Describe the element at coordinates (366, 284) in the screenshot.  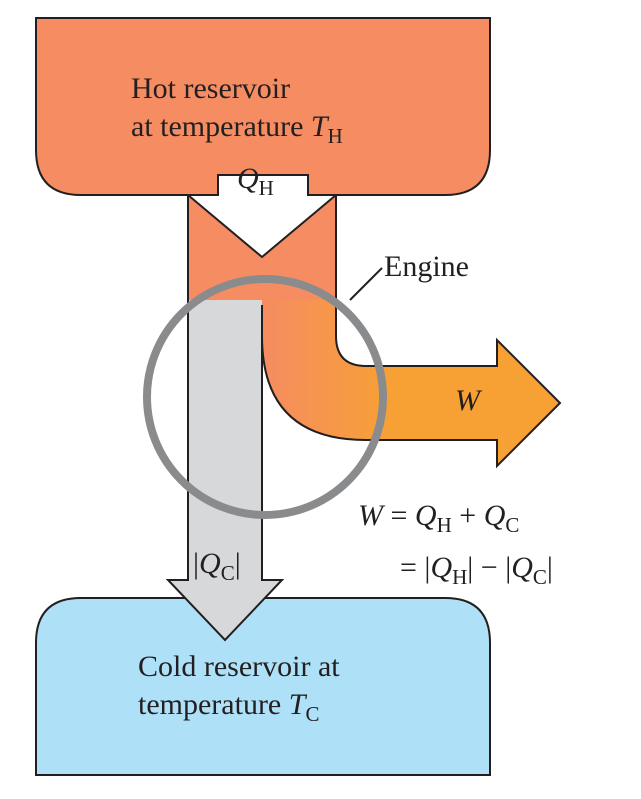
I see `engine-leader-line` at that location.